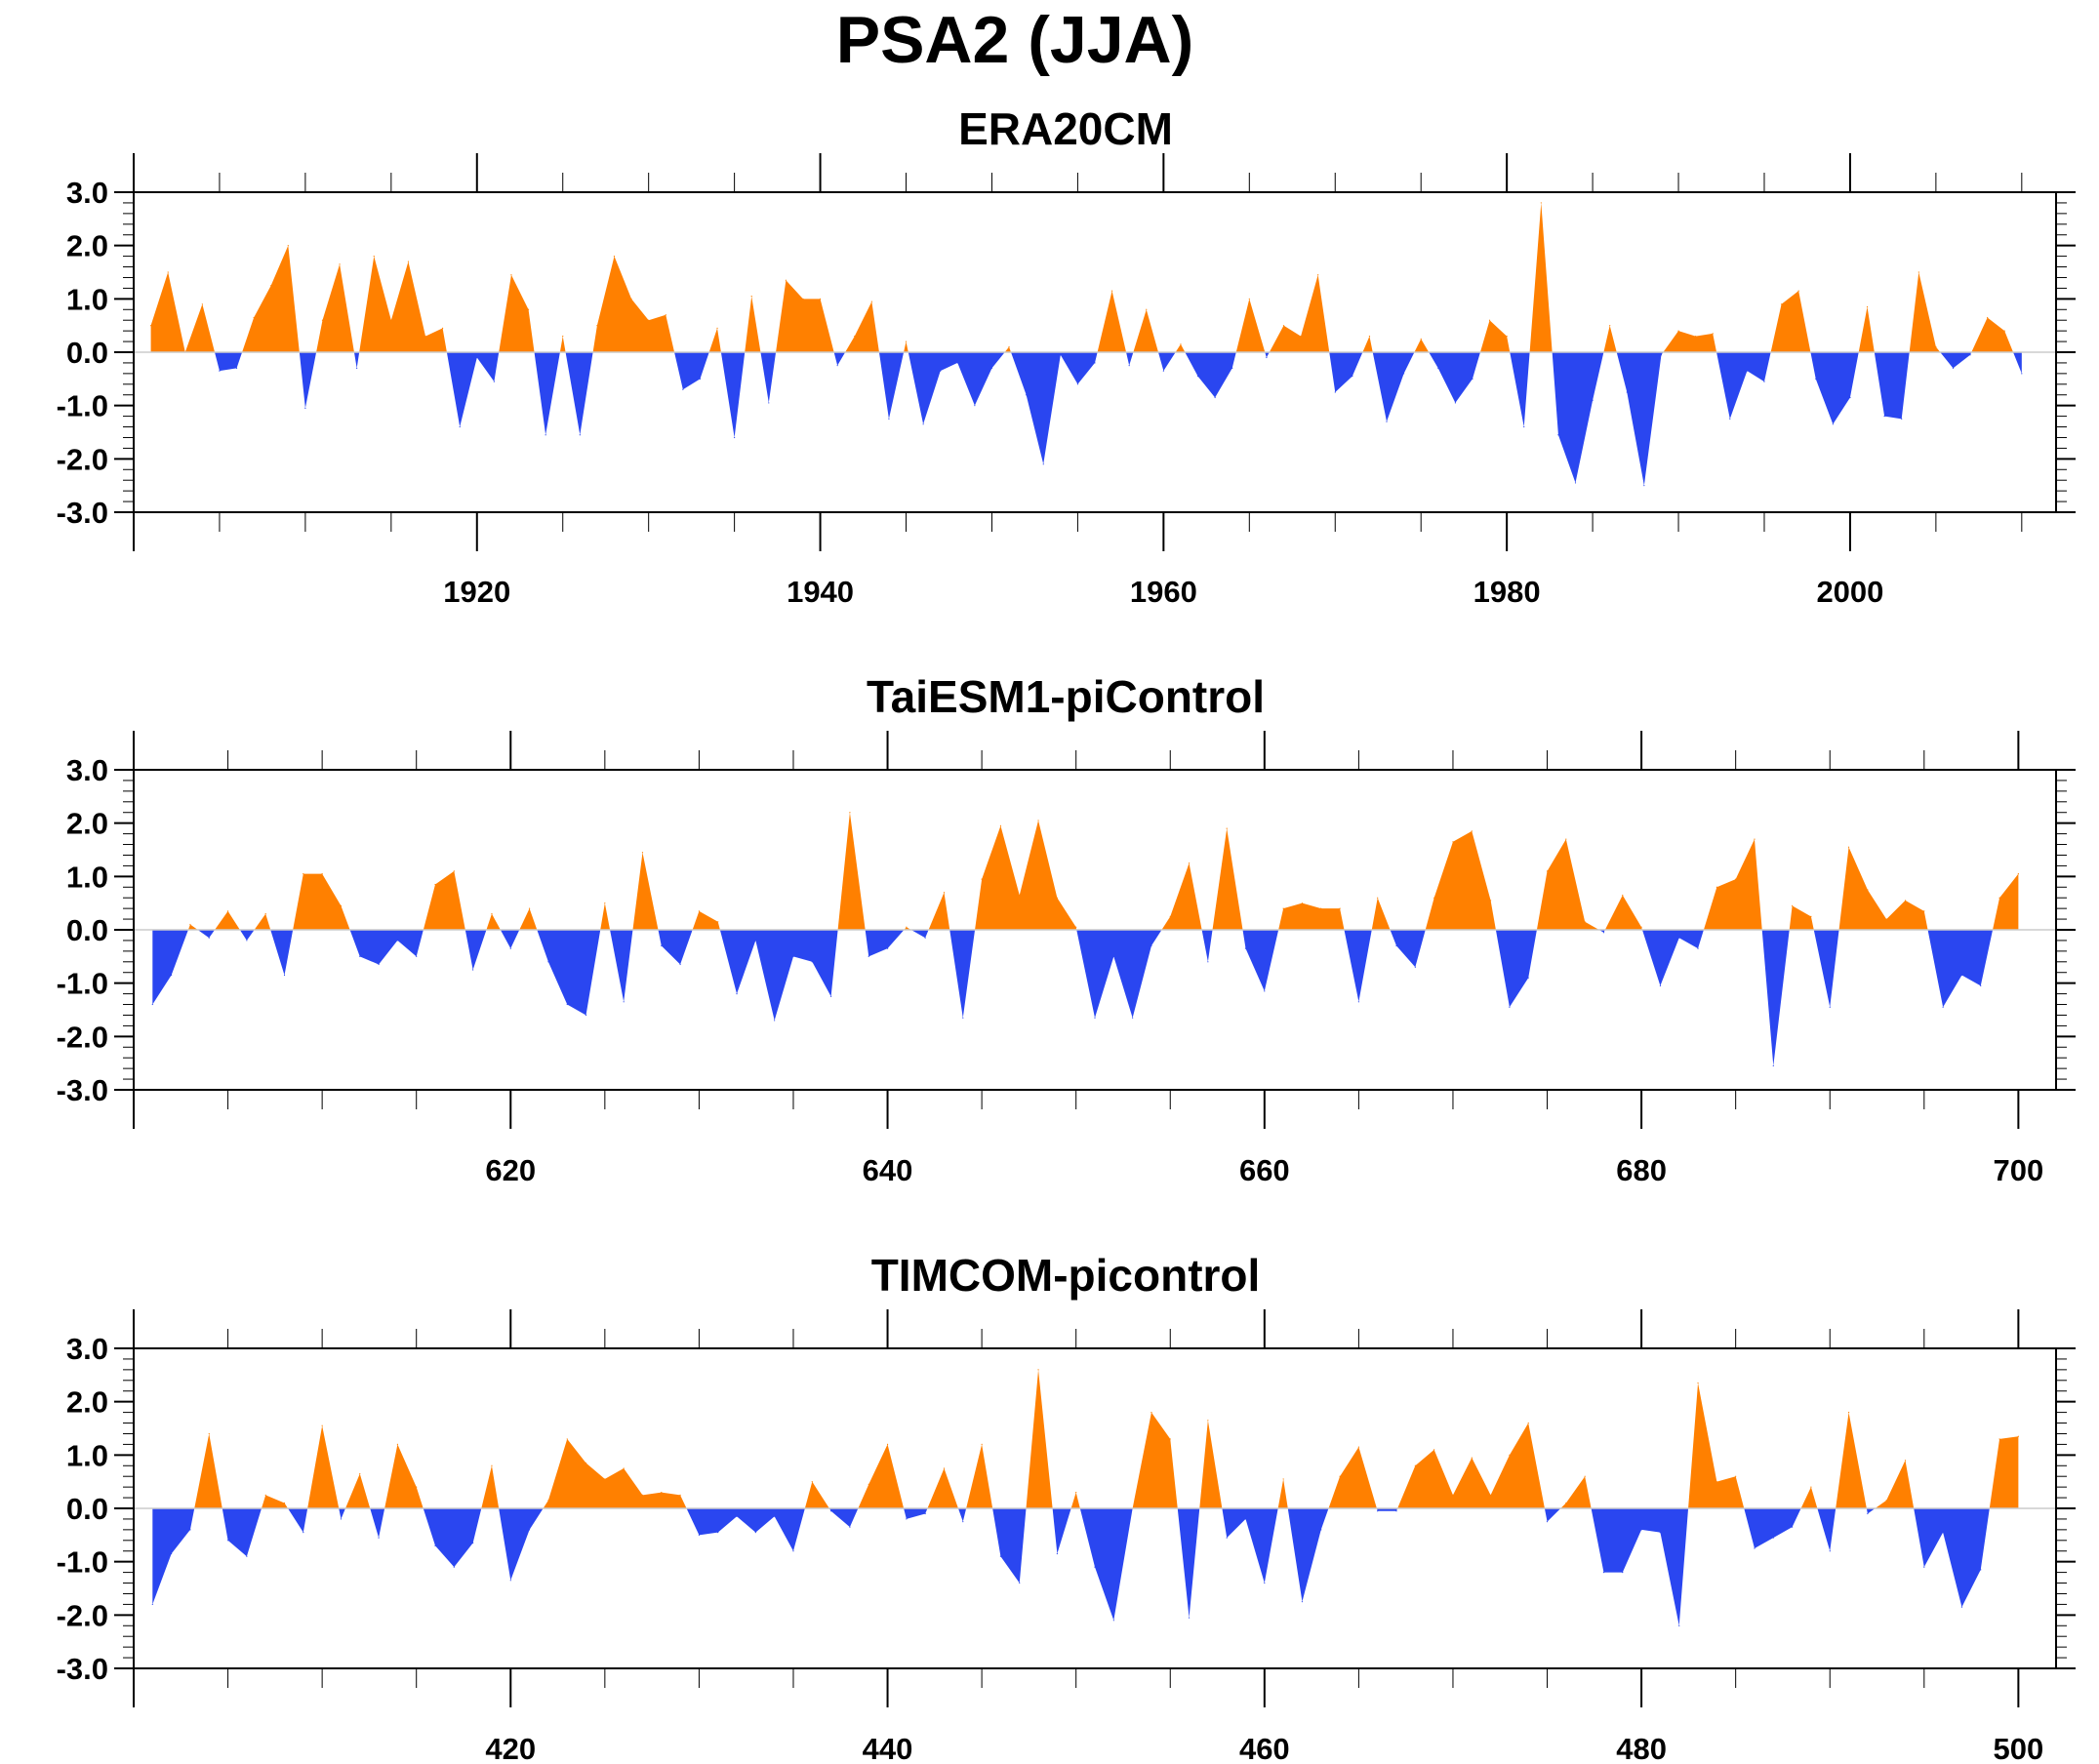 This screenshot has height=1764, width=2099. I want to click on x-tick-label: 1920, so click(476, 592).